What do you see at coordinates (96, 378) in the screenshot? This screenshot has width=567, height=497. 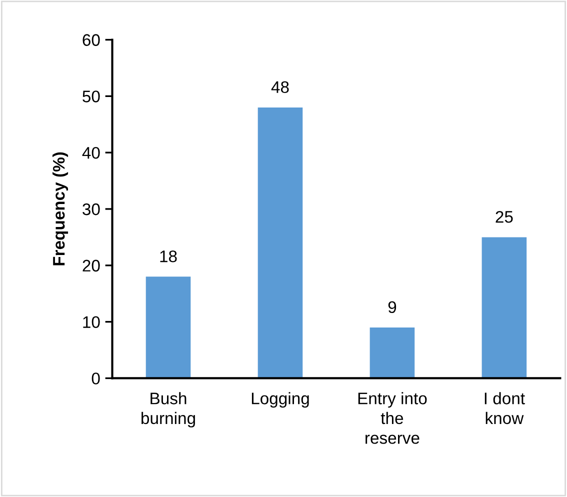 I see `y-tick-label: 0` at bounding box center [96, 378].